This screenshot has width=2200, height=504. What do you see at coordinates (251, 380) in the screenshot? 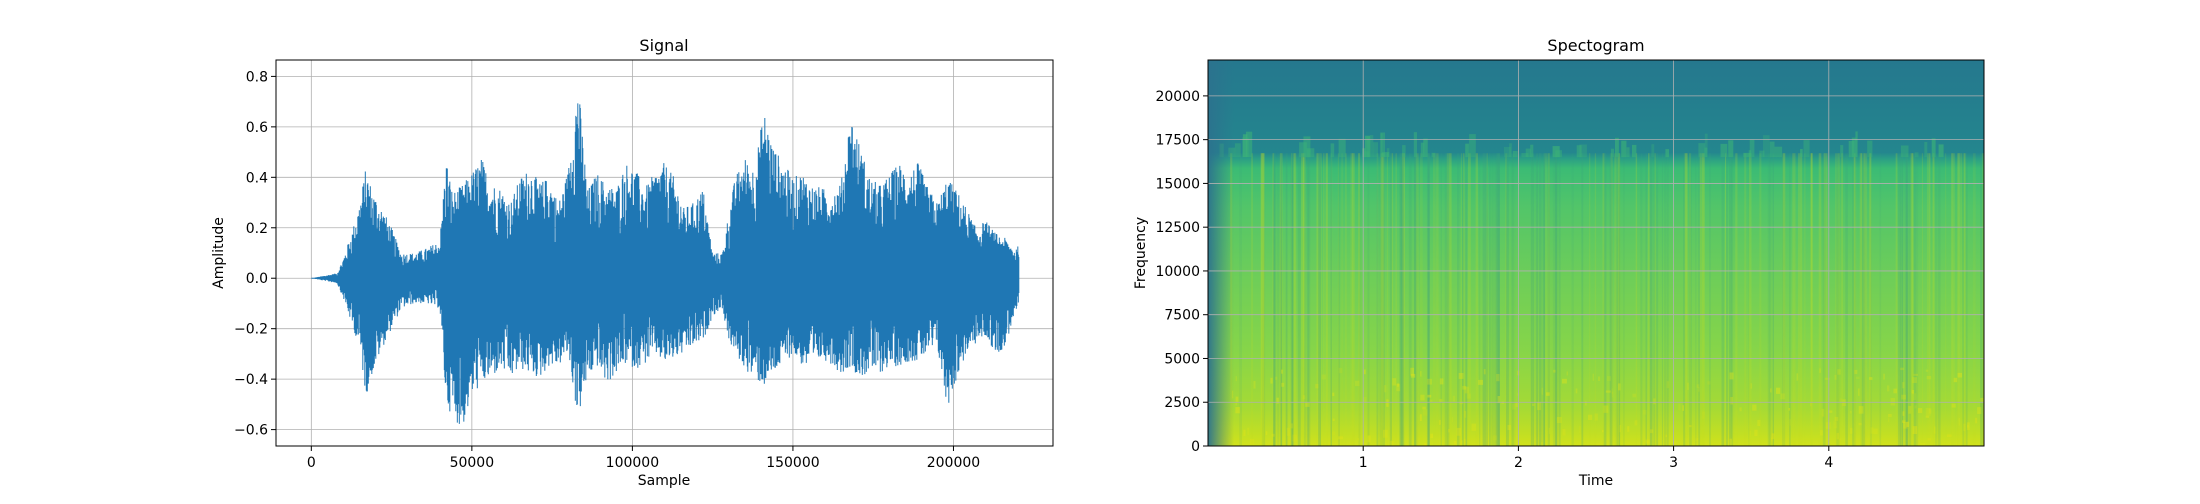
I see `signal-y-tick-label: −0.4` at bounding box center [251, 380].